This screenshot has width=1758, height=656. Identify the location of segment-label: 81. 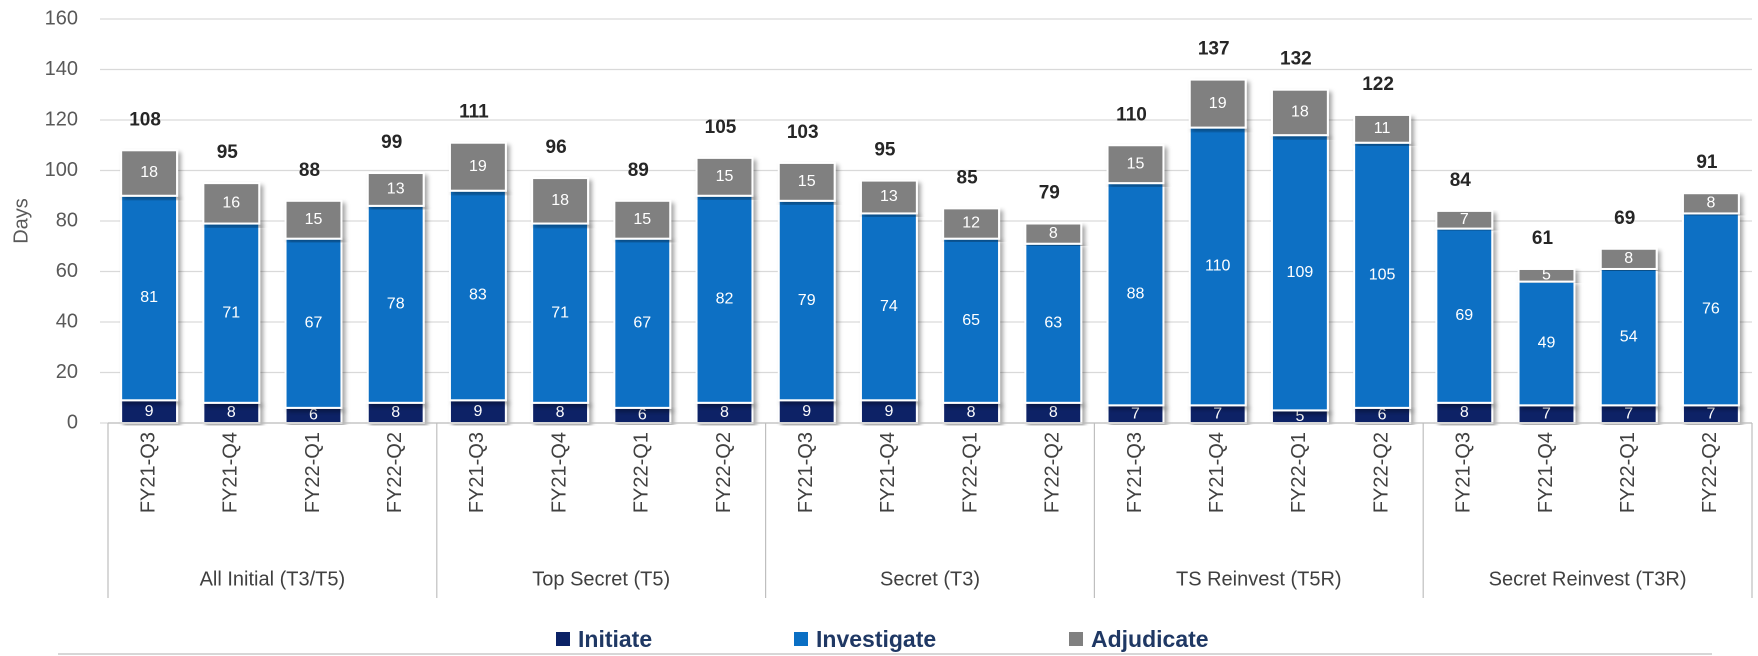
(149, 297).